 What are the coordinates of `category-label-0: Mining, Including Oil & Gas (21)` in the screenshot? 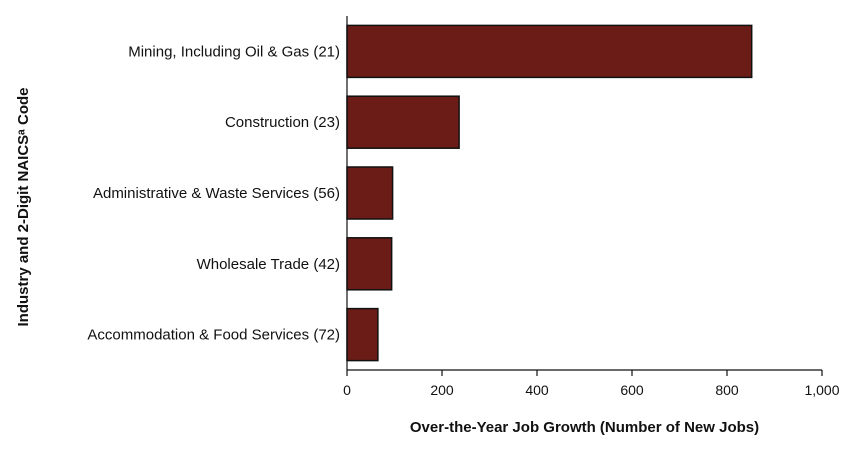 It's located at (234, 51).